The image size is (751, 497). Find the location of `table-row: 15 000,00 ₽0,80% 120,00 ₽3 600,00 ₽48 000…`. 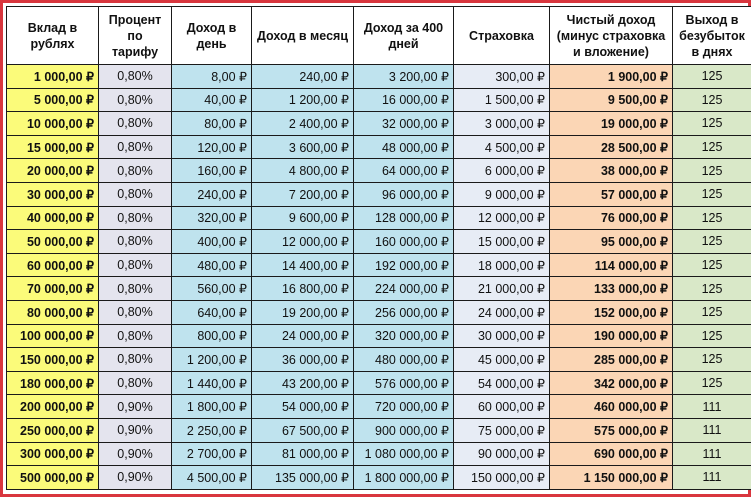

table-row: 15 000,00 ₽0,80% 120,00 ₽3 600,00 ₽48 000… is located at coordinates (378, 147).